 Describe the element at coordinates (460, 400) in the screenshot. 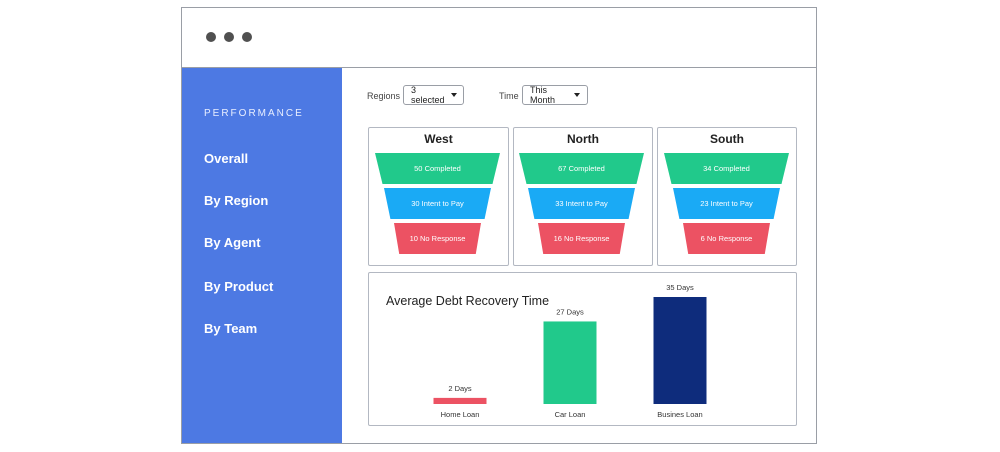

I see `bar-home-loan` at that location.